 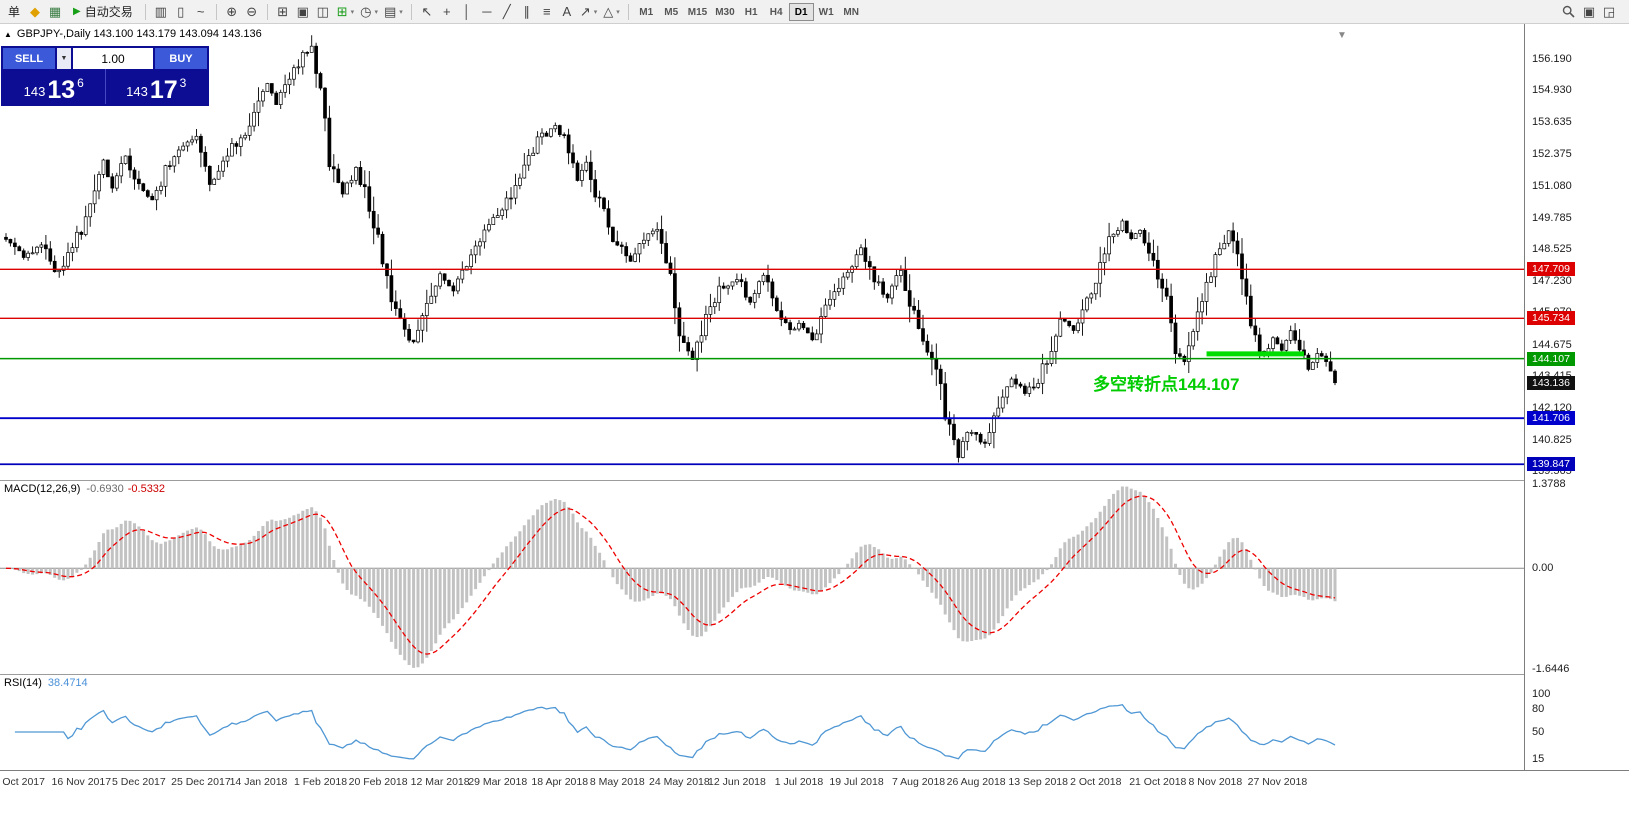 What do you see at coordinates (105, 489) in the screenshot?
I see `macd-value-1: -0.6930` at bounding box center [105, 489].